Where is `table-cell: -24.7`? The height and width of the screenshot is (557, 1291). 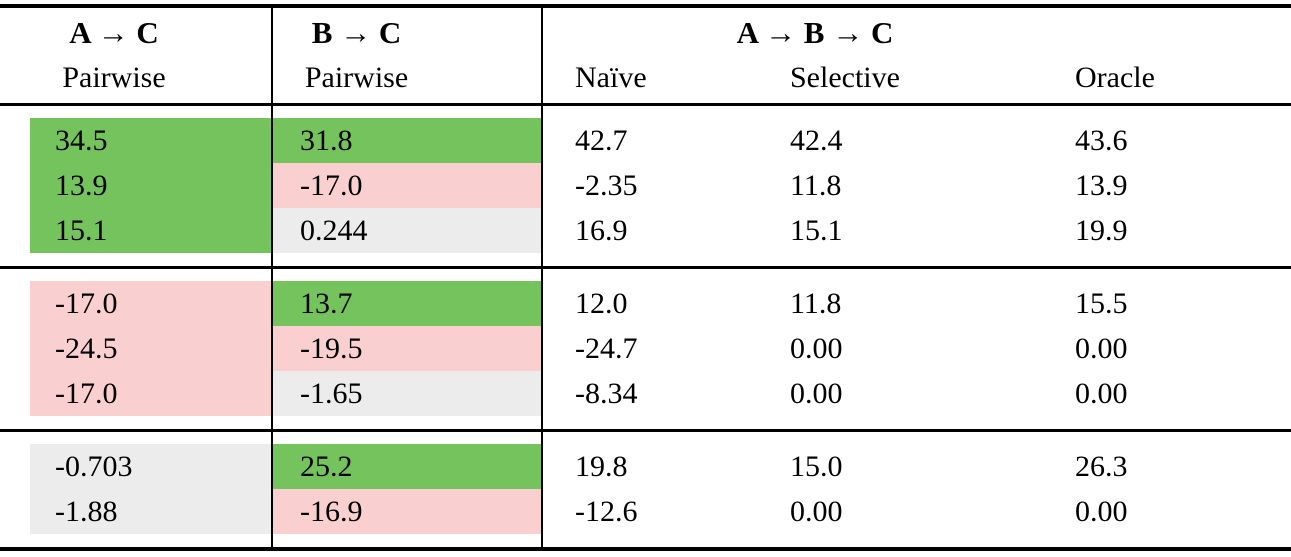 table-cell: -24.7 is located at coordinates (606, 348).